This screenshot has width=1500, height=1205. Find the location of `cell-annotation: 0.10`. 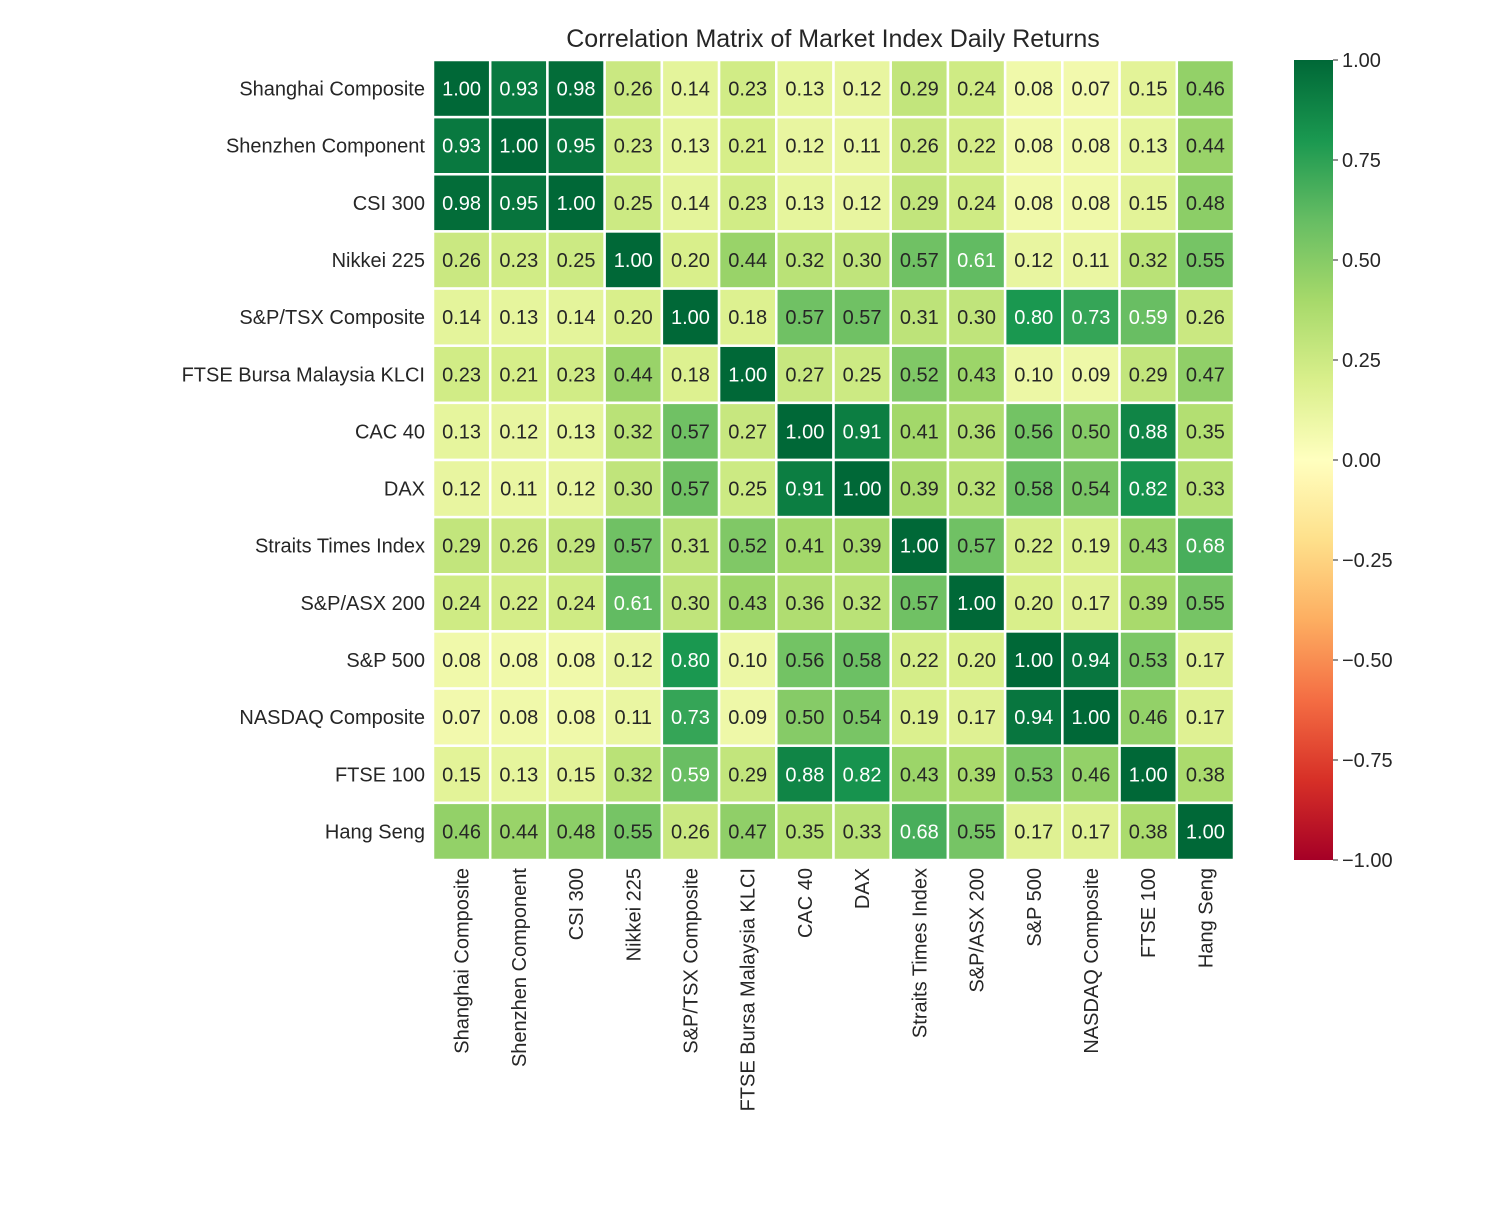

cell-annotation: 0.10 is located at coordinates (747, 661).